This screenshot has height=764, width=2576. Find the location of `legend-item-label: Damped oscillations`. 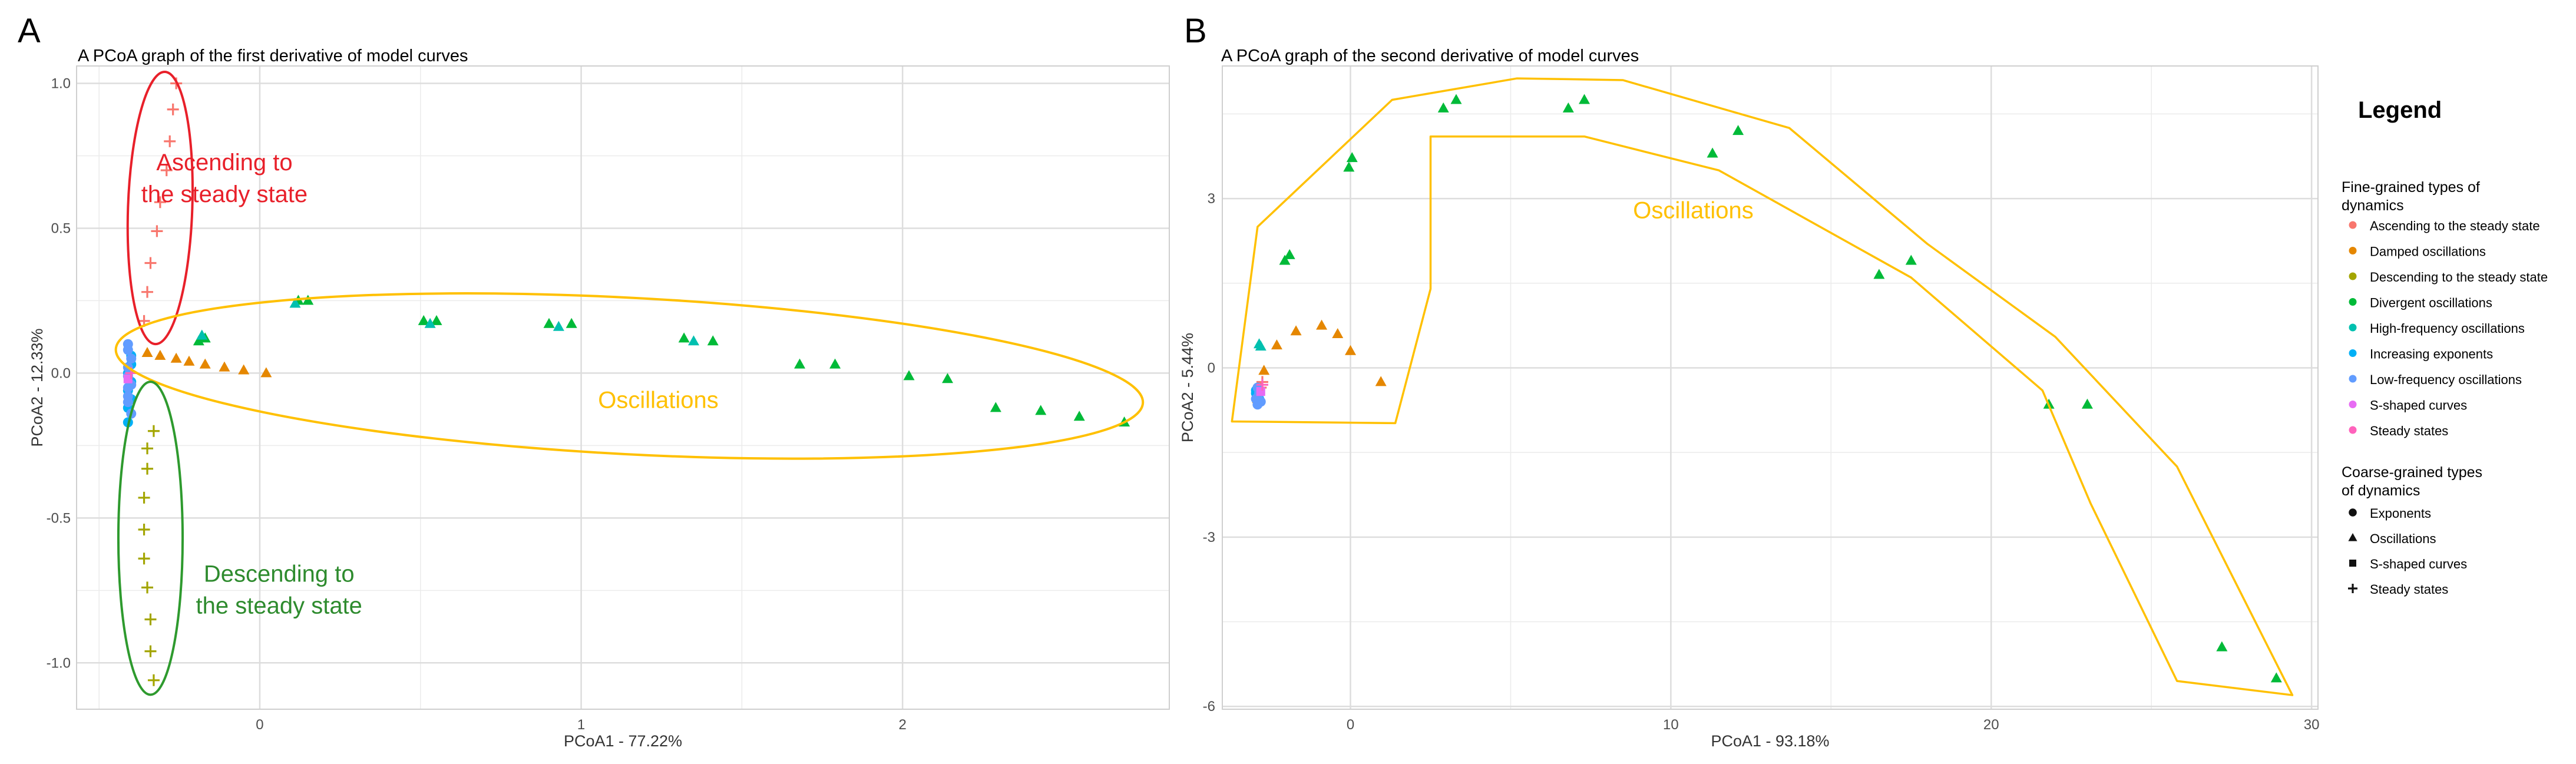

legend-item-label: Damped oscillations is located at coordinates (2428, 252).